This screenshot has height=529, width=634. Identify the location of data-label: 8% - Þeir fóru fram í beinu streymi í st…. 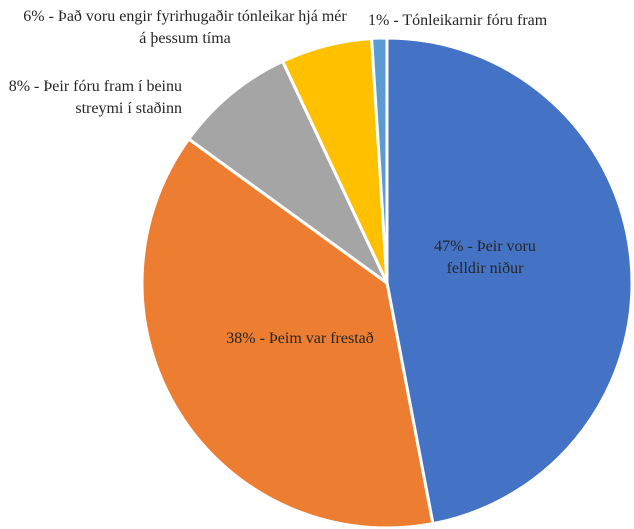
(95, 97).